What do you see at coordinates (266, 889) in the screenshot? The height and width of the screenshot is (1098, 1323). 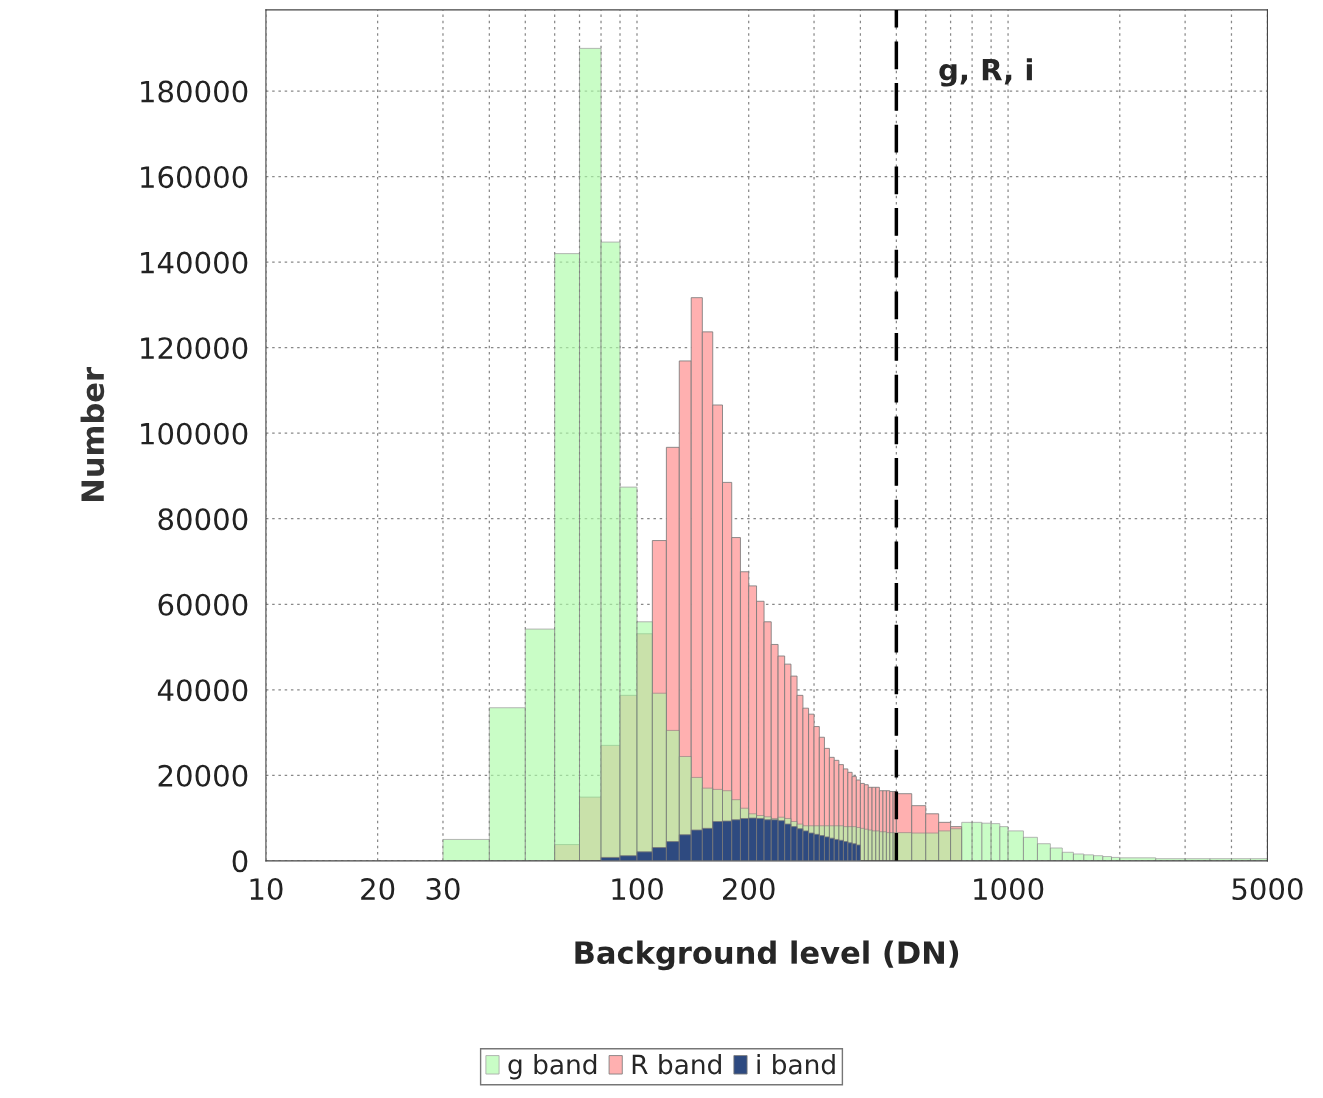 I see `x-tick-label: 10` at bounding box center [266, 889].